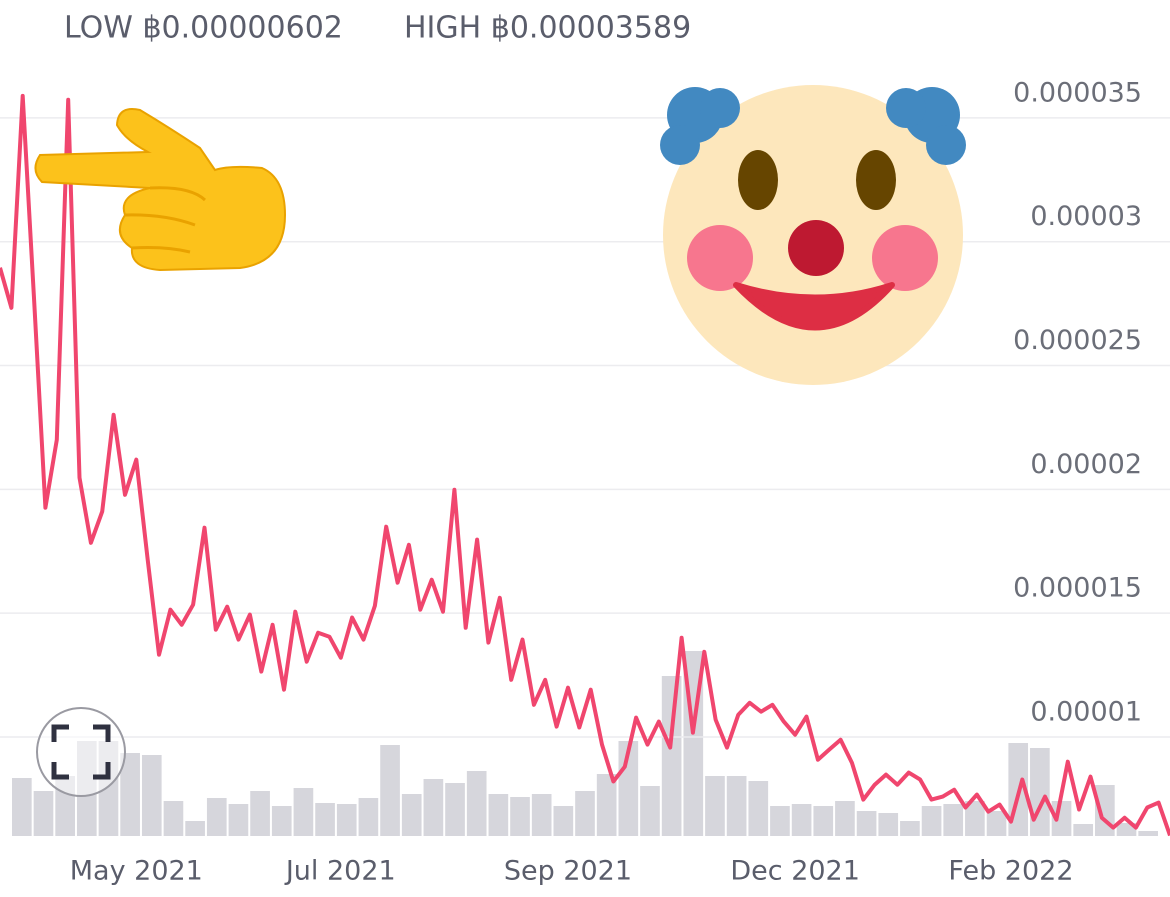 The width and height of the screenshot is (1170, 897). I want to click on low-label: LOW ฿0.00000602, so click(203, 28).